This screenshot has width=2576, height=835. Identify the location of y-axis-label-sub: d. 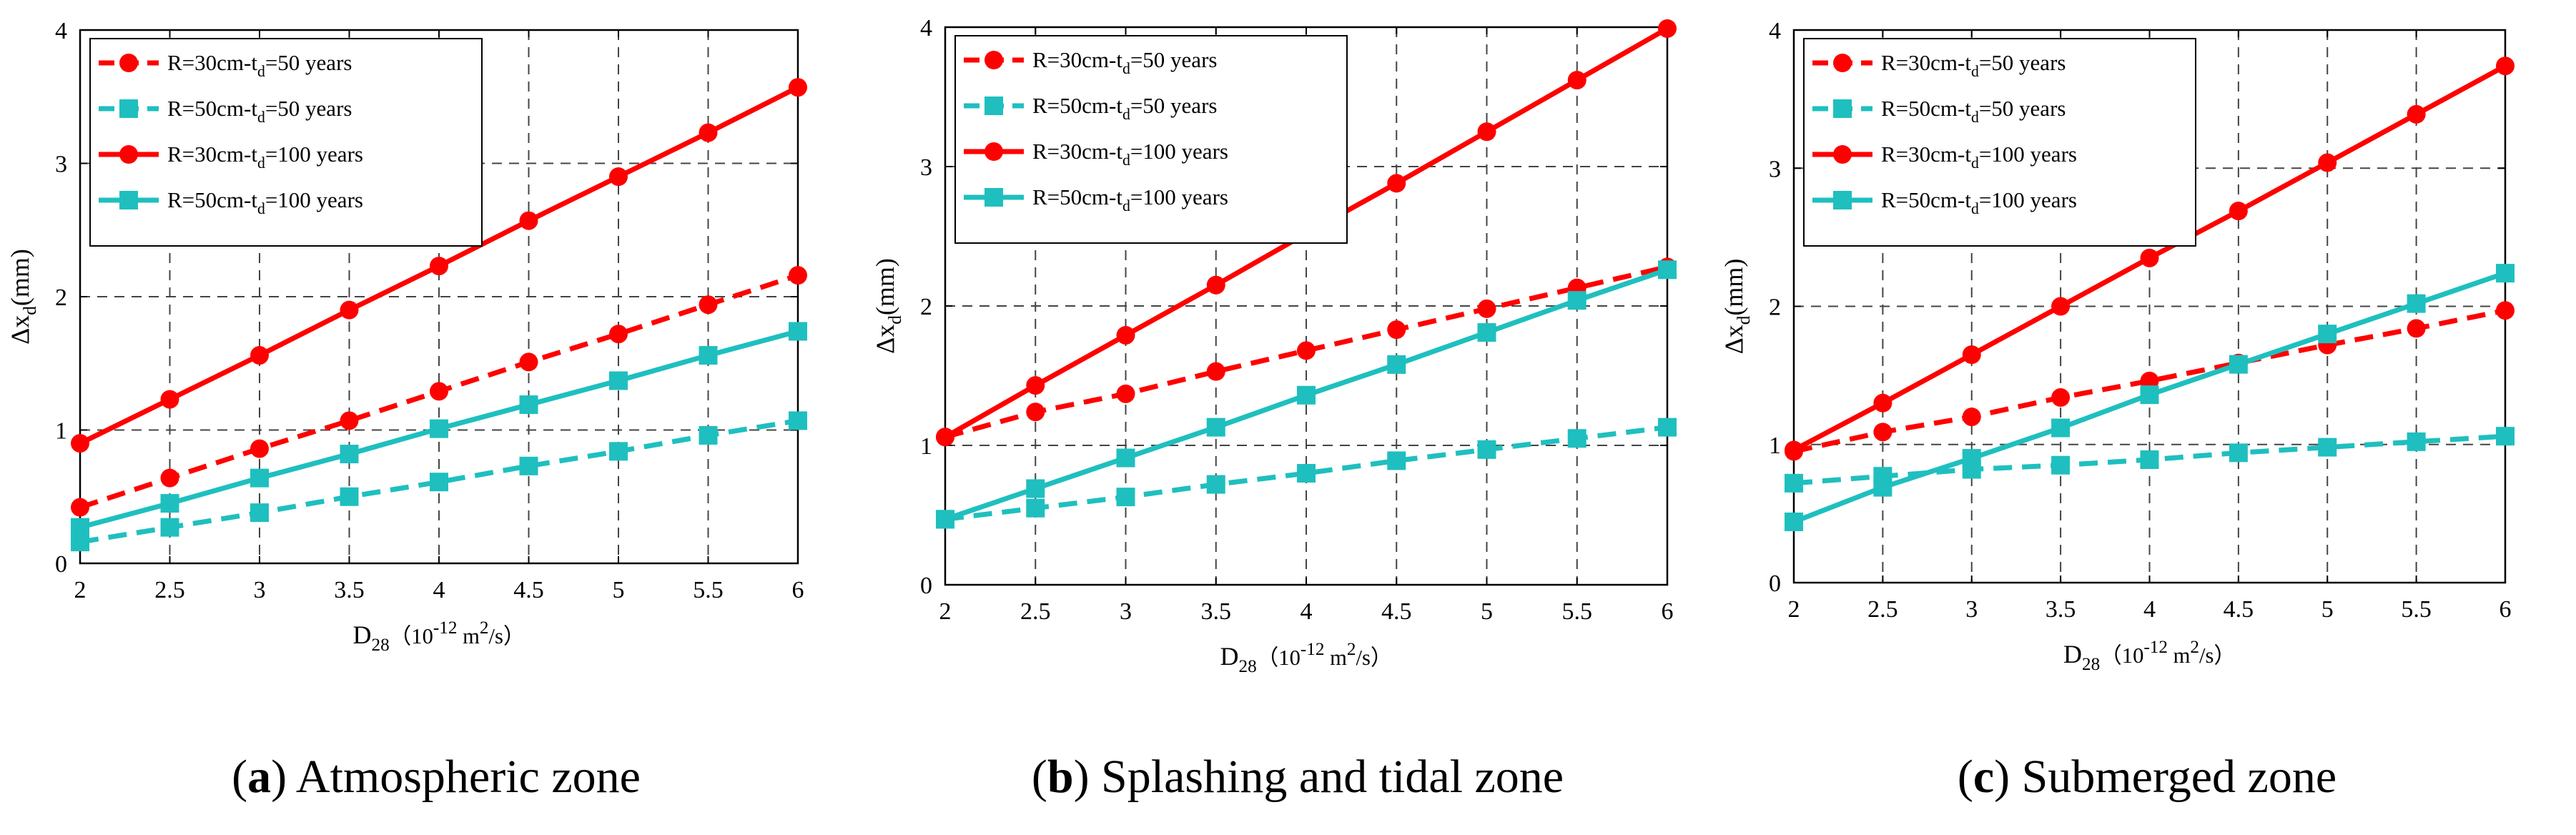
(895, 320).